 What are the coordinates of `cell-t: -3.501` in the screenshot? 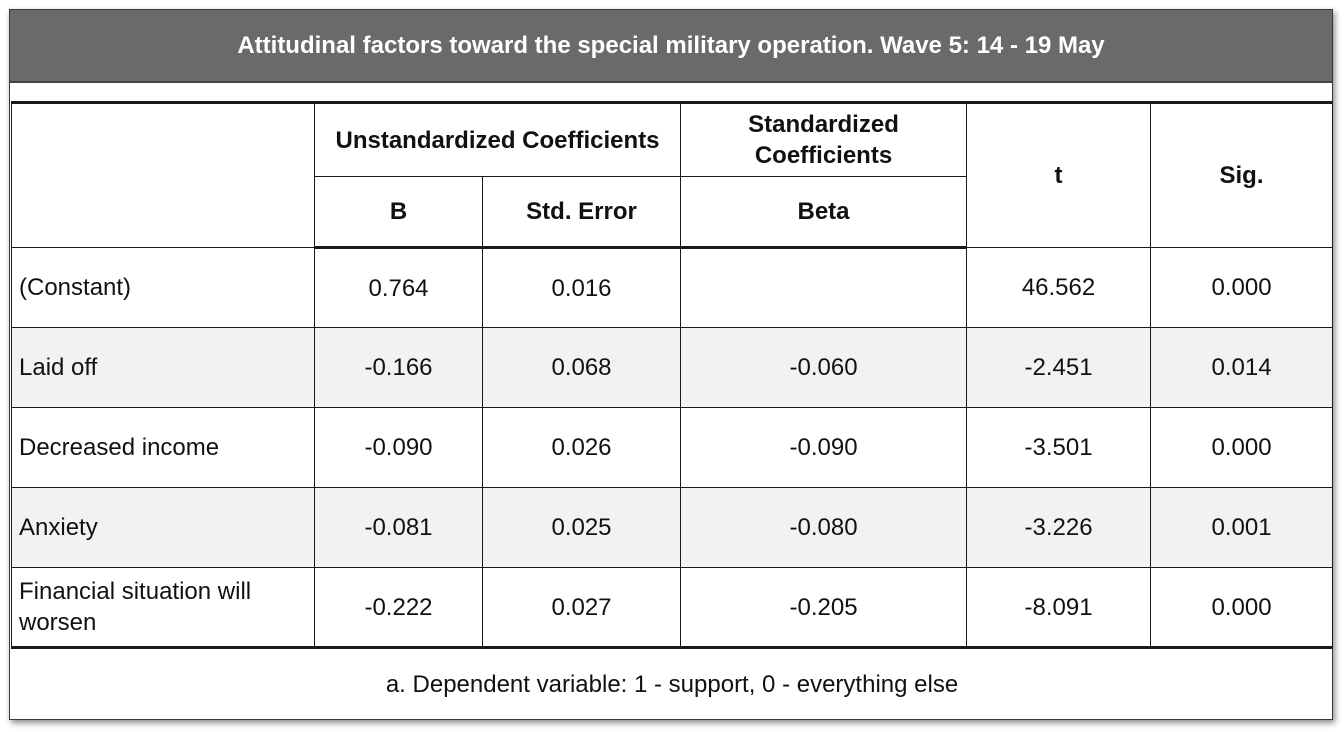 It's located at (1059, 447).